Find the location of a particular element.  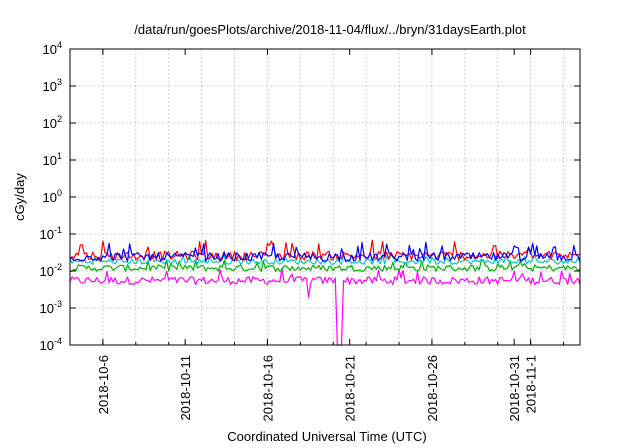

x-tick-label: 2018-11-1 is located at coordinates (531, 384).